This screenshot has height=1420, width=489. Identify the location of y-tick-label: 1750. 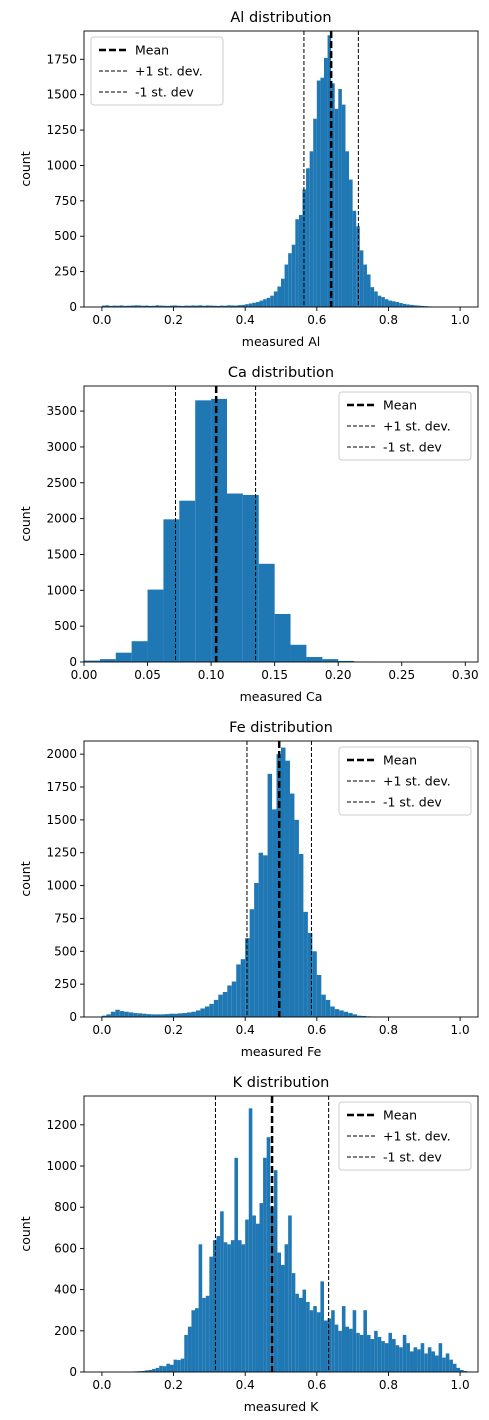
(61, 59).